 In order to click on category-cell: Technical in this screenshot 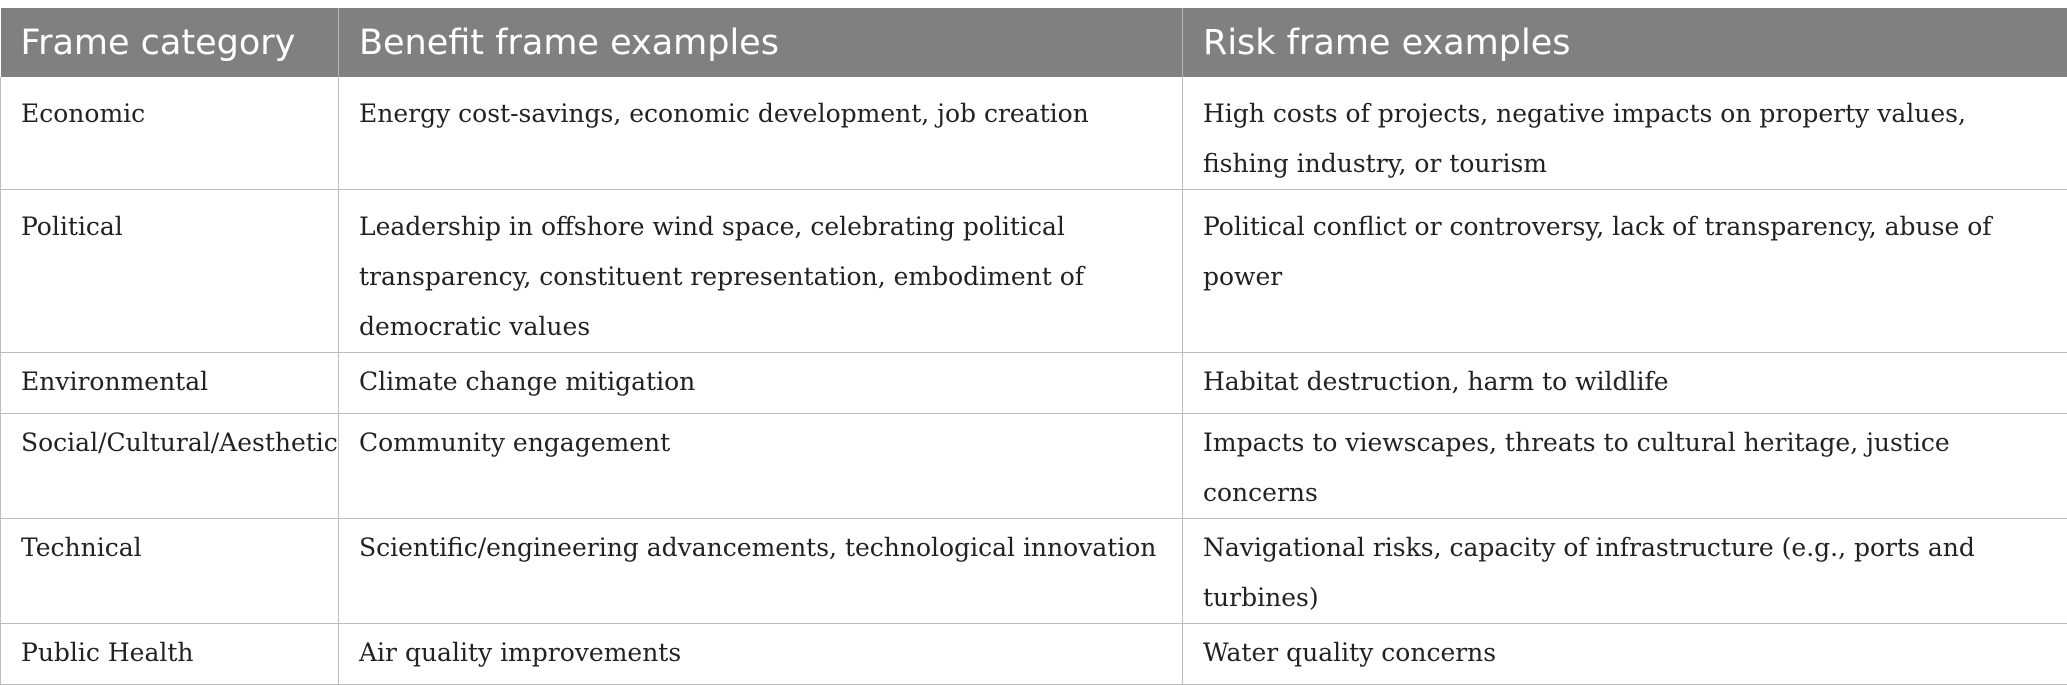, I will do `click(170, 571)`.